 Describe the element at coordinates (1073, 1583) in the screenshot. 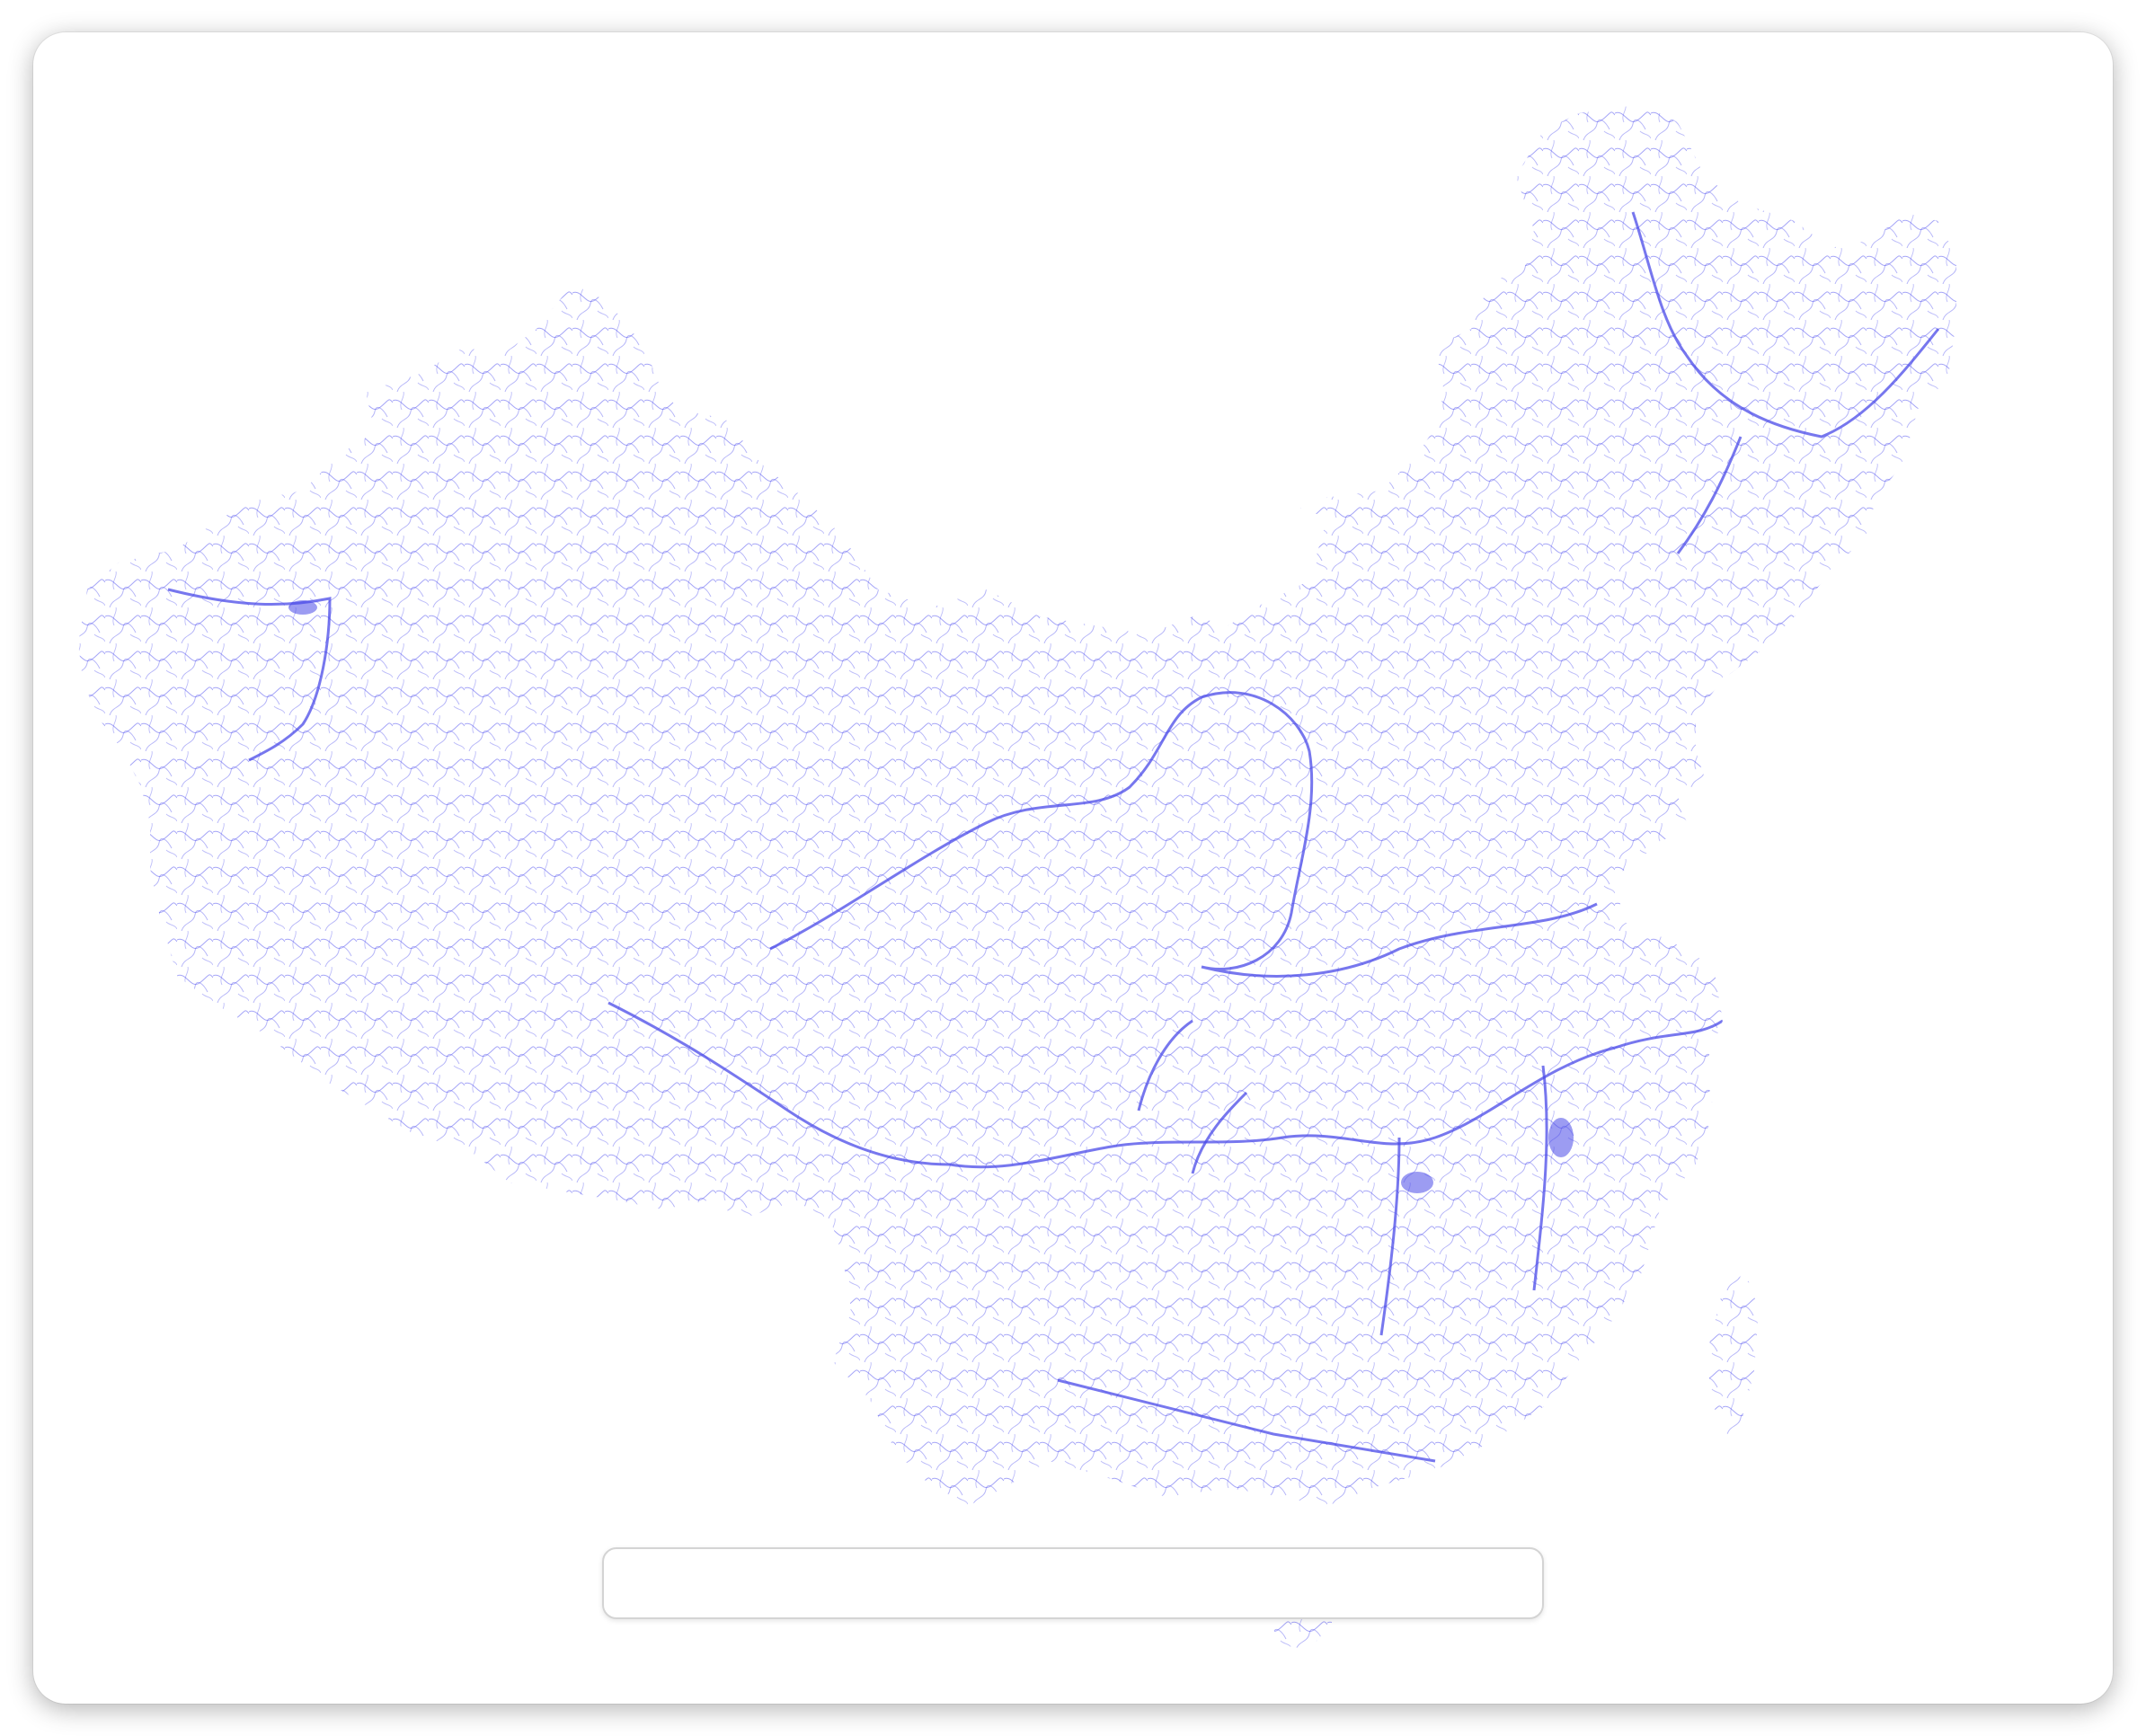

I see `search-input` at that location.